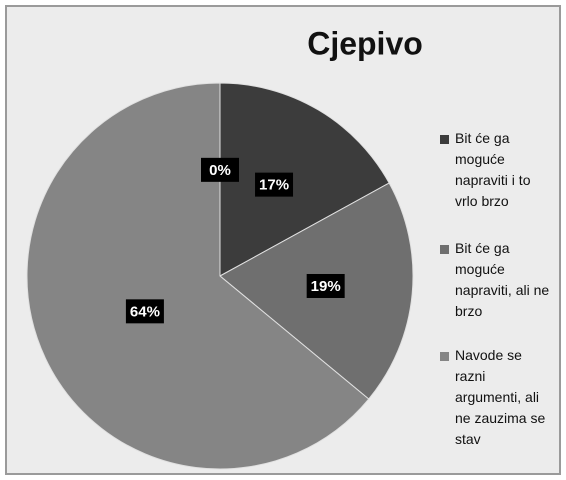 The width and height of the screenshot is (566, 480). Describe the element at coordinates (365, 43) in the screenshot. I see `chart-title: Cjepivo` at that location.